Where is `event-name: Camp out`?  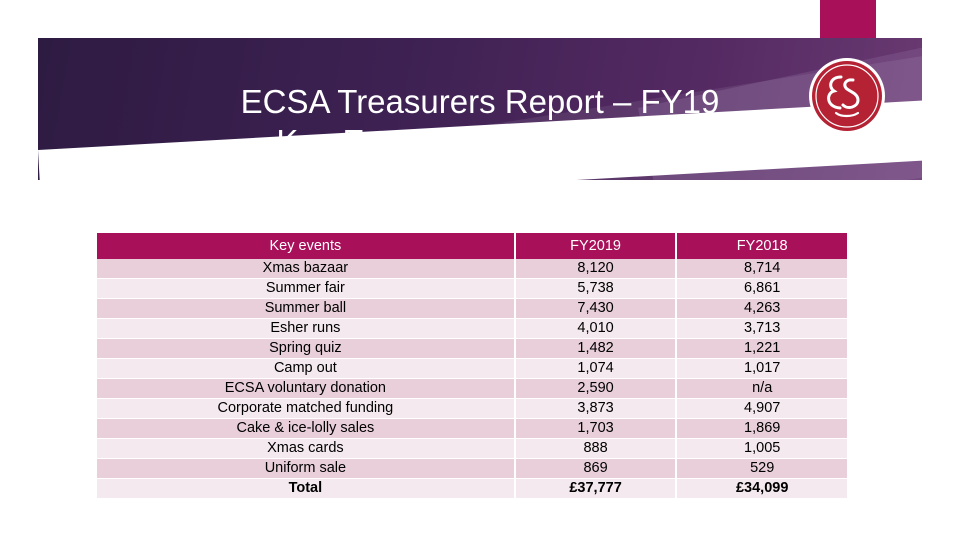
event-name: Camp out is located at coordinates (306, 368).